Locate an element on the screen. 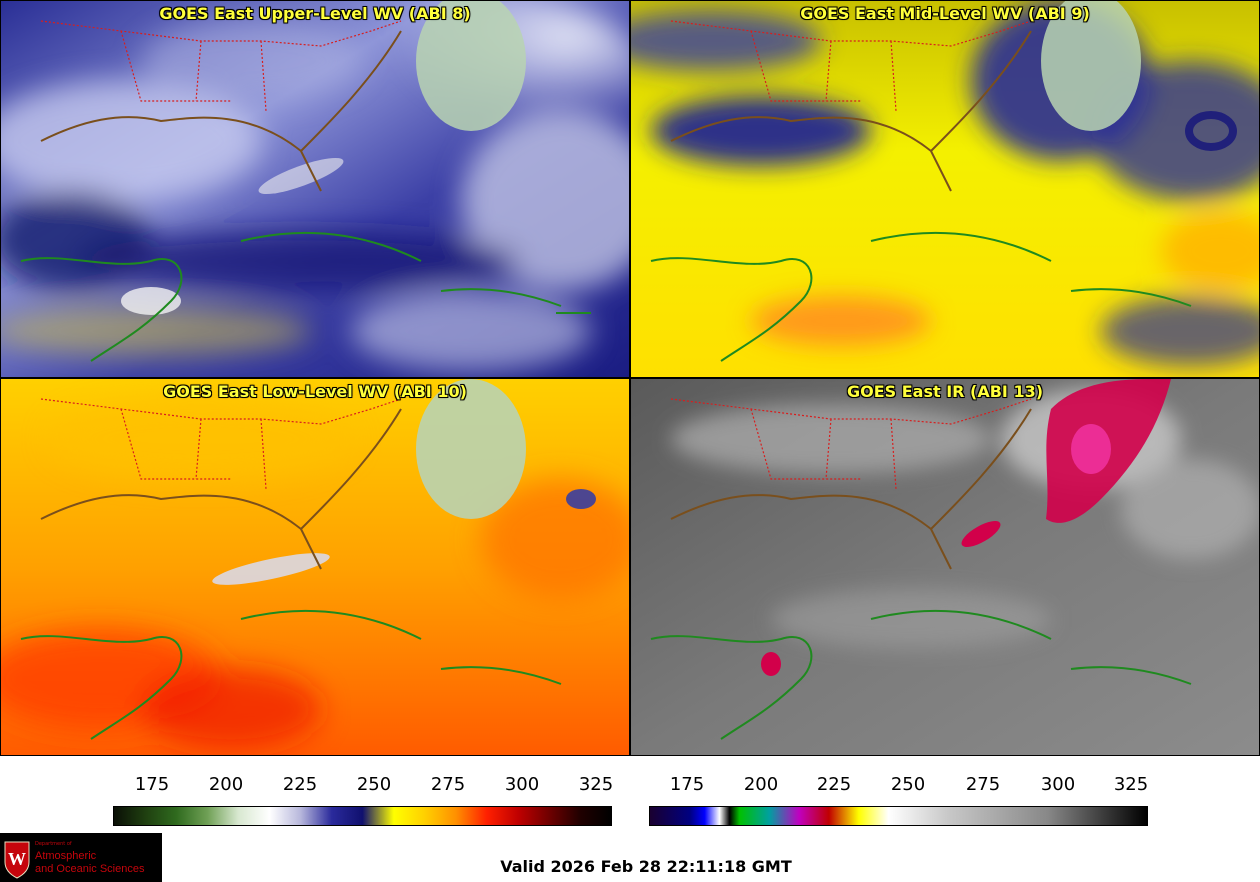  valid-time: Valid 2026 Feb 28 22:11:18 GMT is located at coordinates (646, 866).